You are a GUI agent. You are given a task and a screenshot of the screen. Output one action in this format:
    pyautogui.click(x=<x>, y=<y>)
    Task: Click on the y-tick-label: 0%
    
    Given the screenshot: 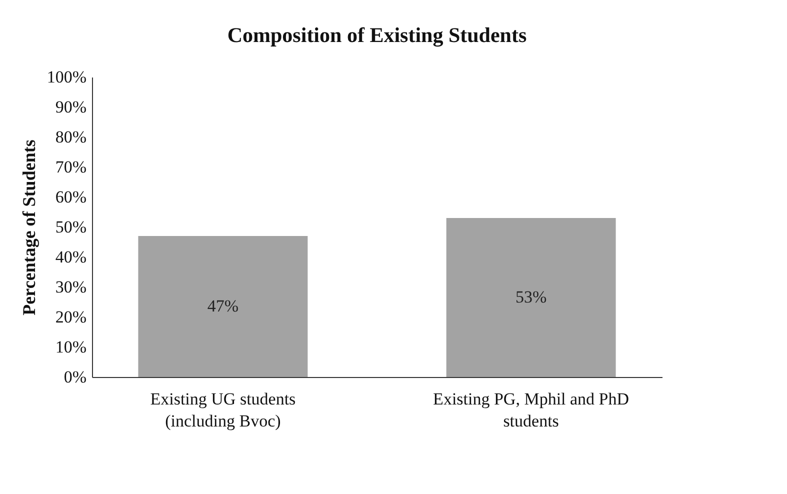 What is the action you would take?
    pyautogui.click(x=75, y=377)
    